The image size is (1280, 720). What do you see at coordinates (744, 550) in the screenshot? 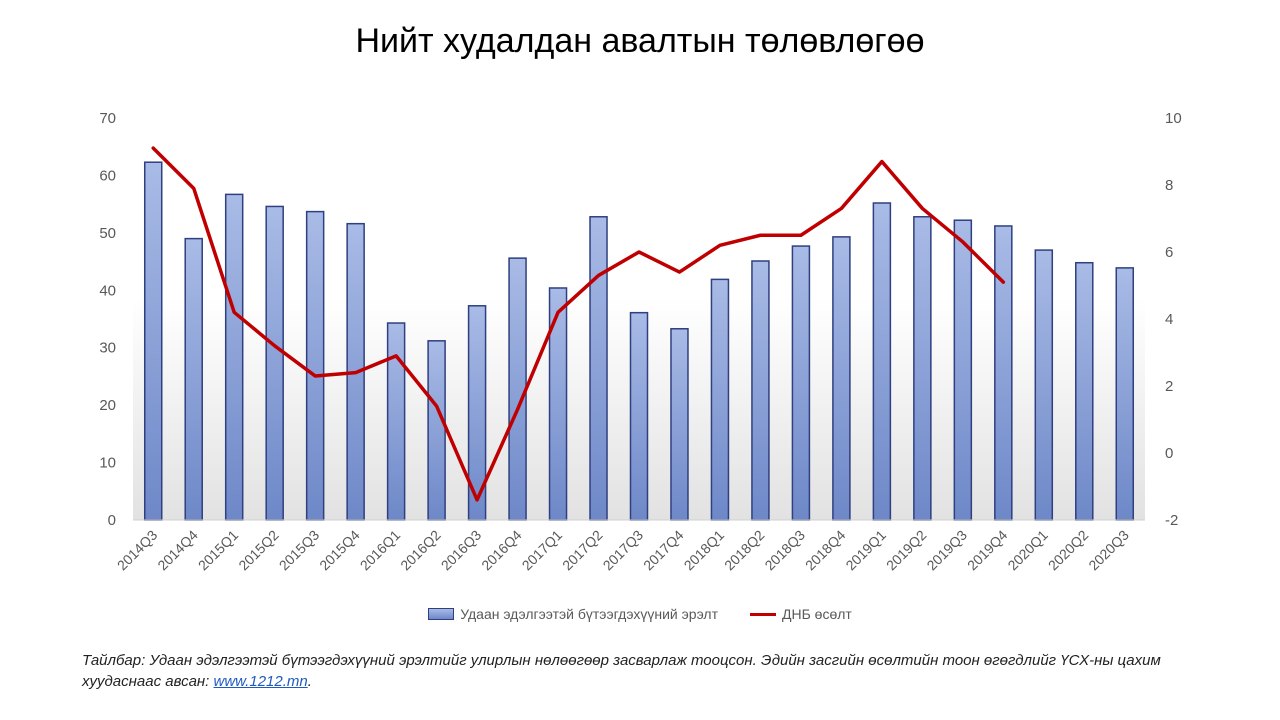
I see `x-tick-label: 2018Q2` at bounding box center [744, 550].